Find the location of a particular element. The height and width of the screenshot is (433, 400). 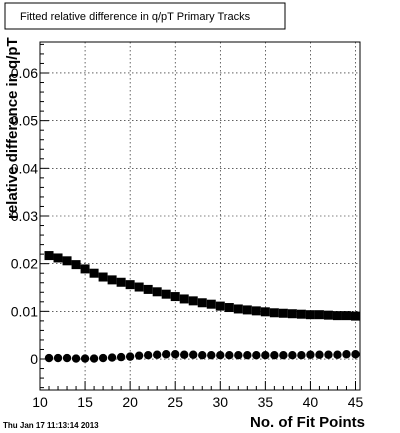

y-tick-label: 0.01 is located at coordinates (24, 311).